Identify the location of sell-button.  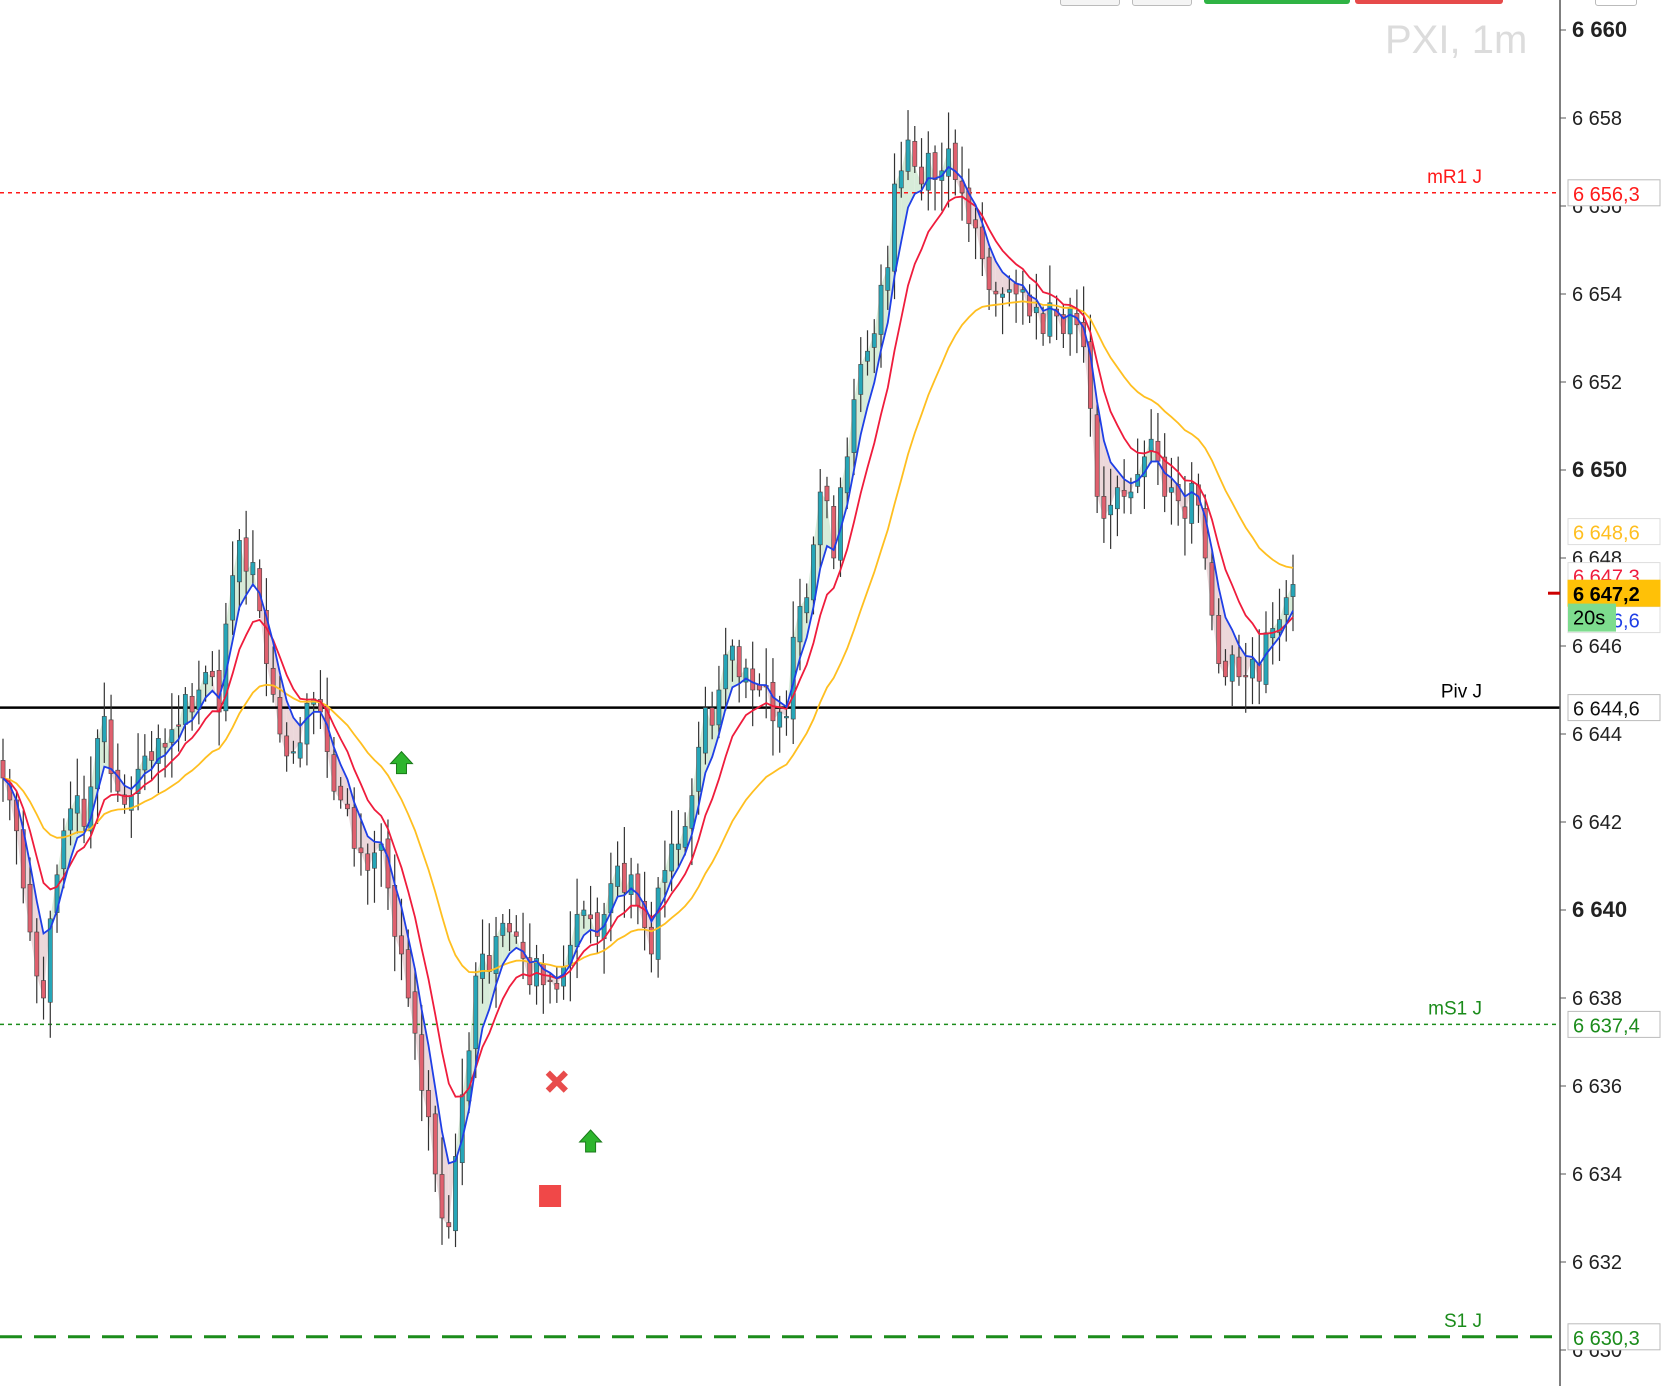
(1429, 2).